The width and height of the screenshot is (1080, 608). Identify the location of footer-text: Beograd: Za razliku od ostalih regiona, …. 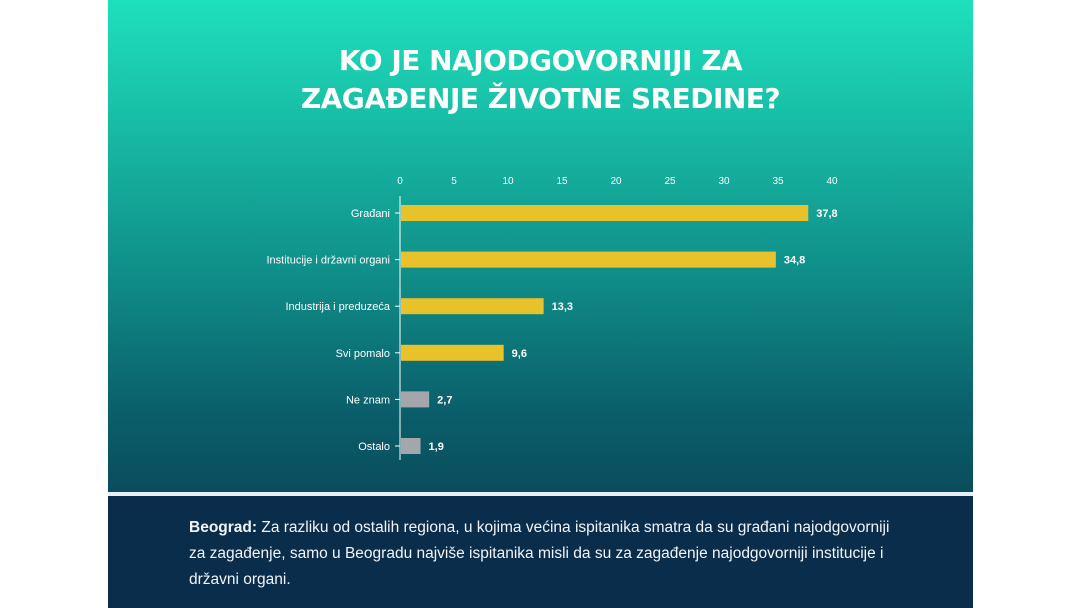
(549, 554).